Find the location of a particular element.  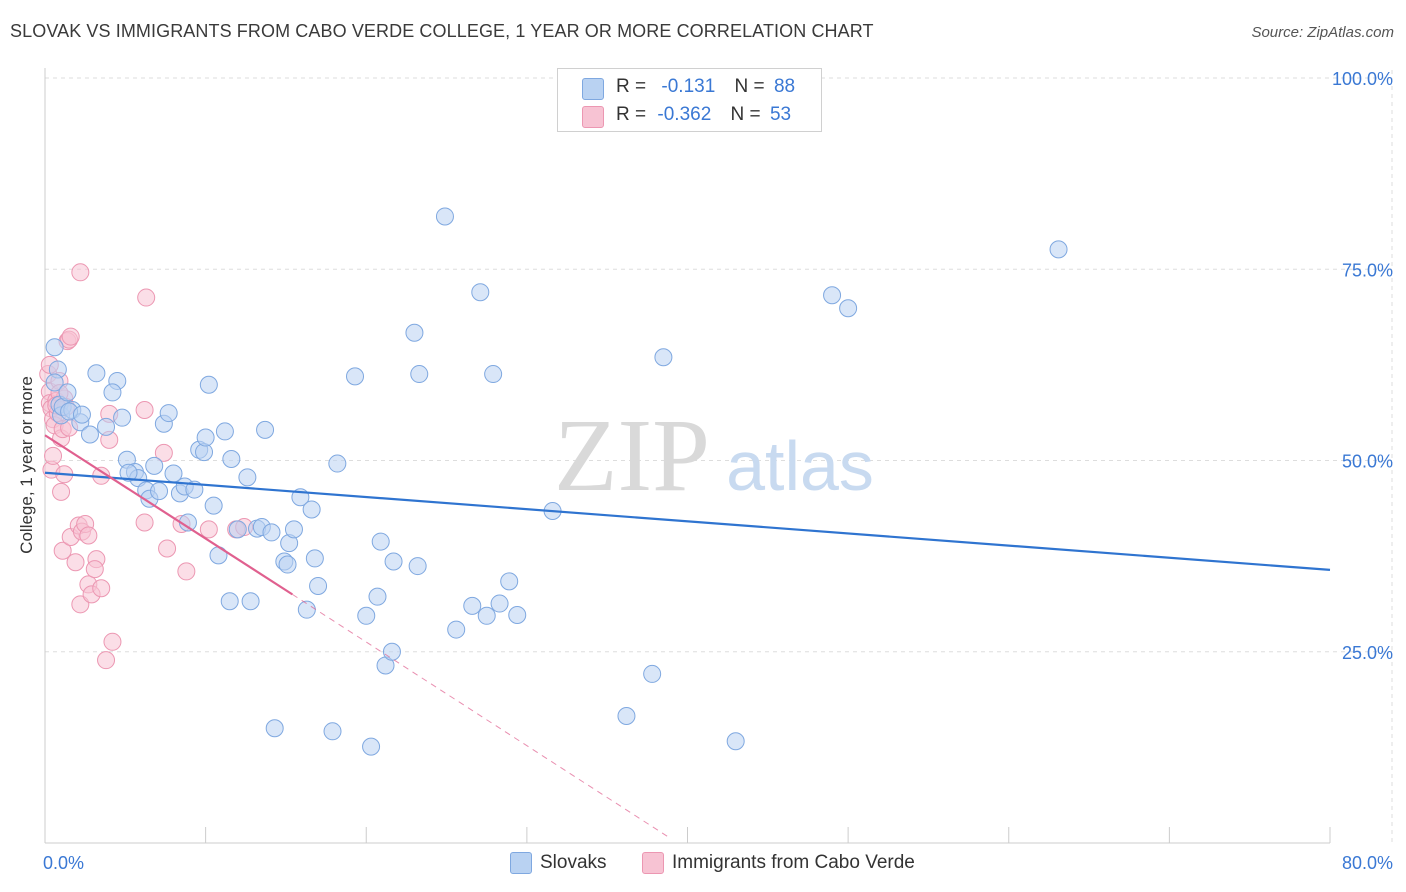

y-tick-label: 100.0% is located at coordinates (1362, 79).